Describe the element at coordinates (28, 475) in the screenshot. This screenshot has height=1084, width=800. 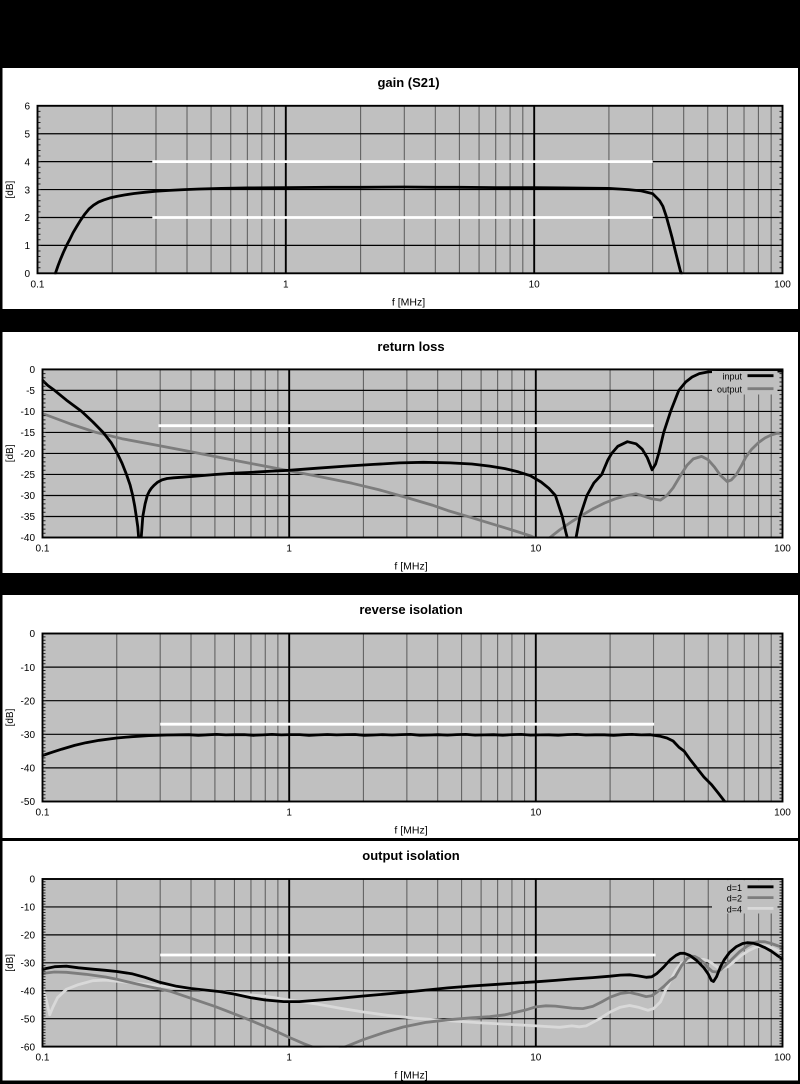
I see `svg-text: -25` at that location.